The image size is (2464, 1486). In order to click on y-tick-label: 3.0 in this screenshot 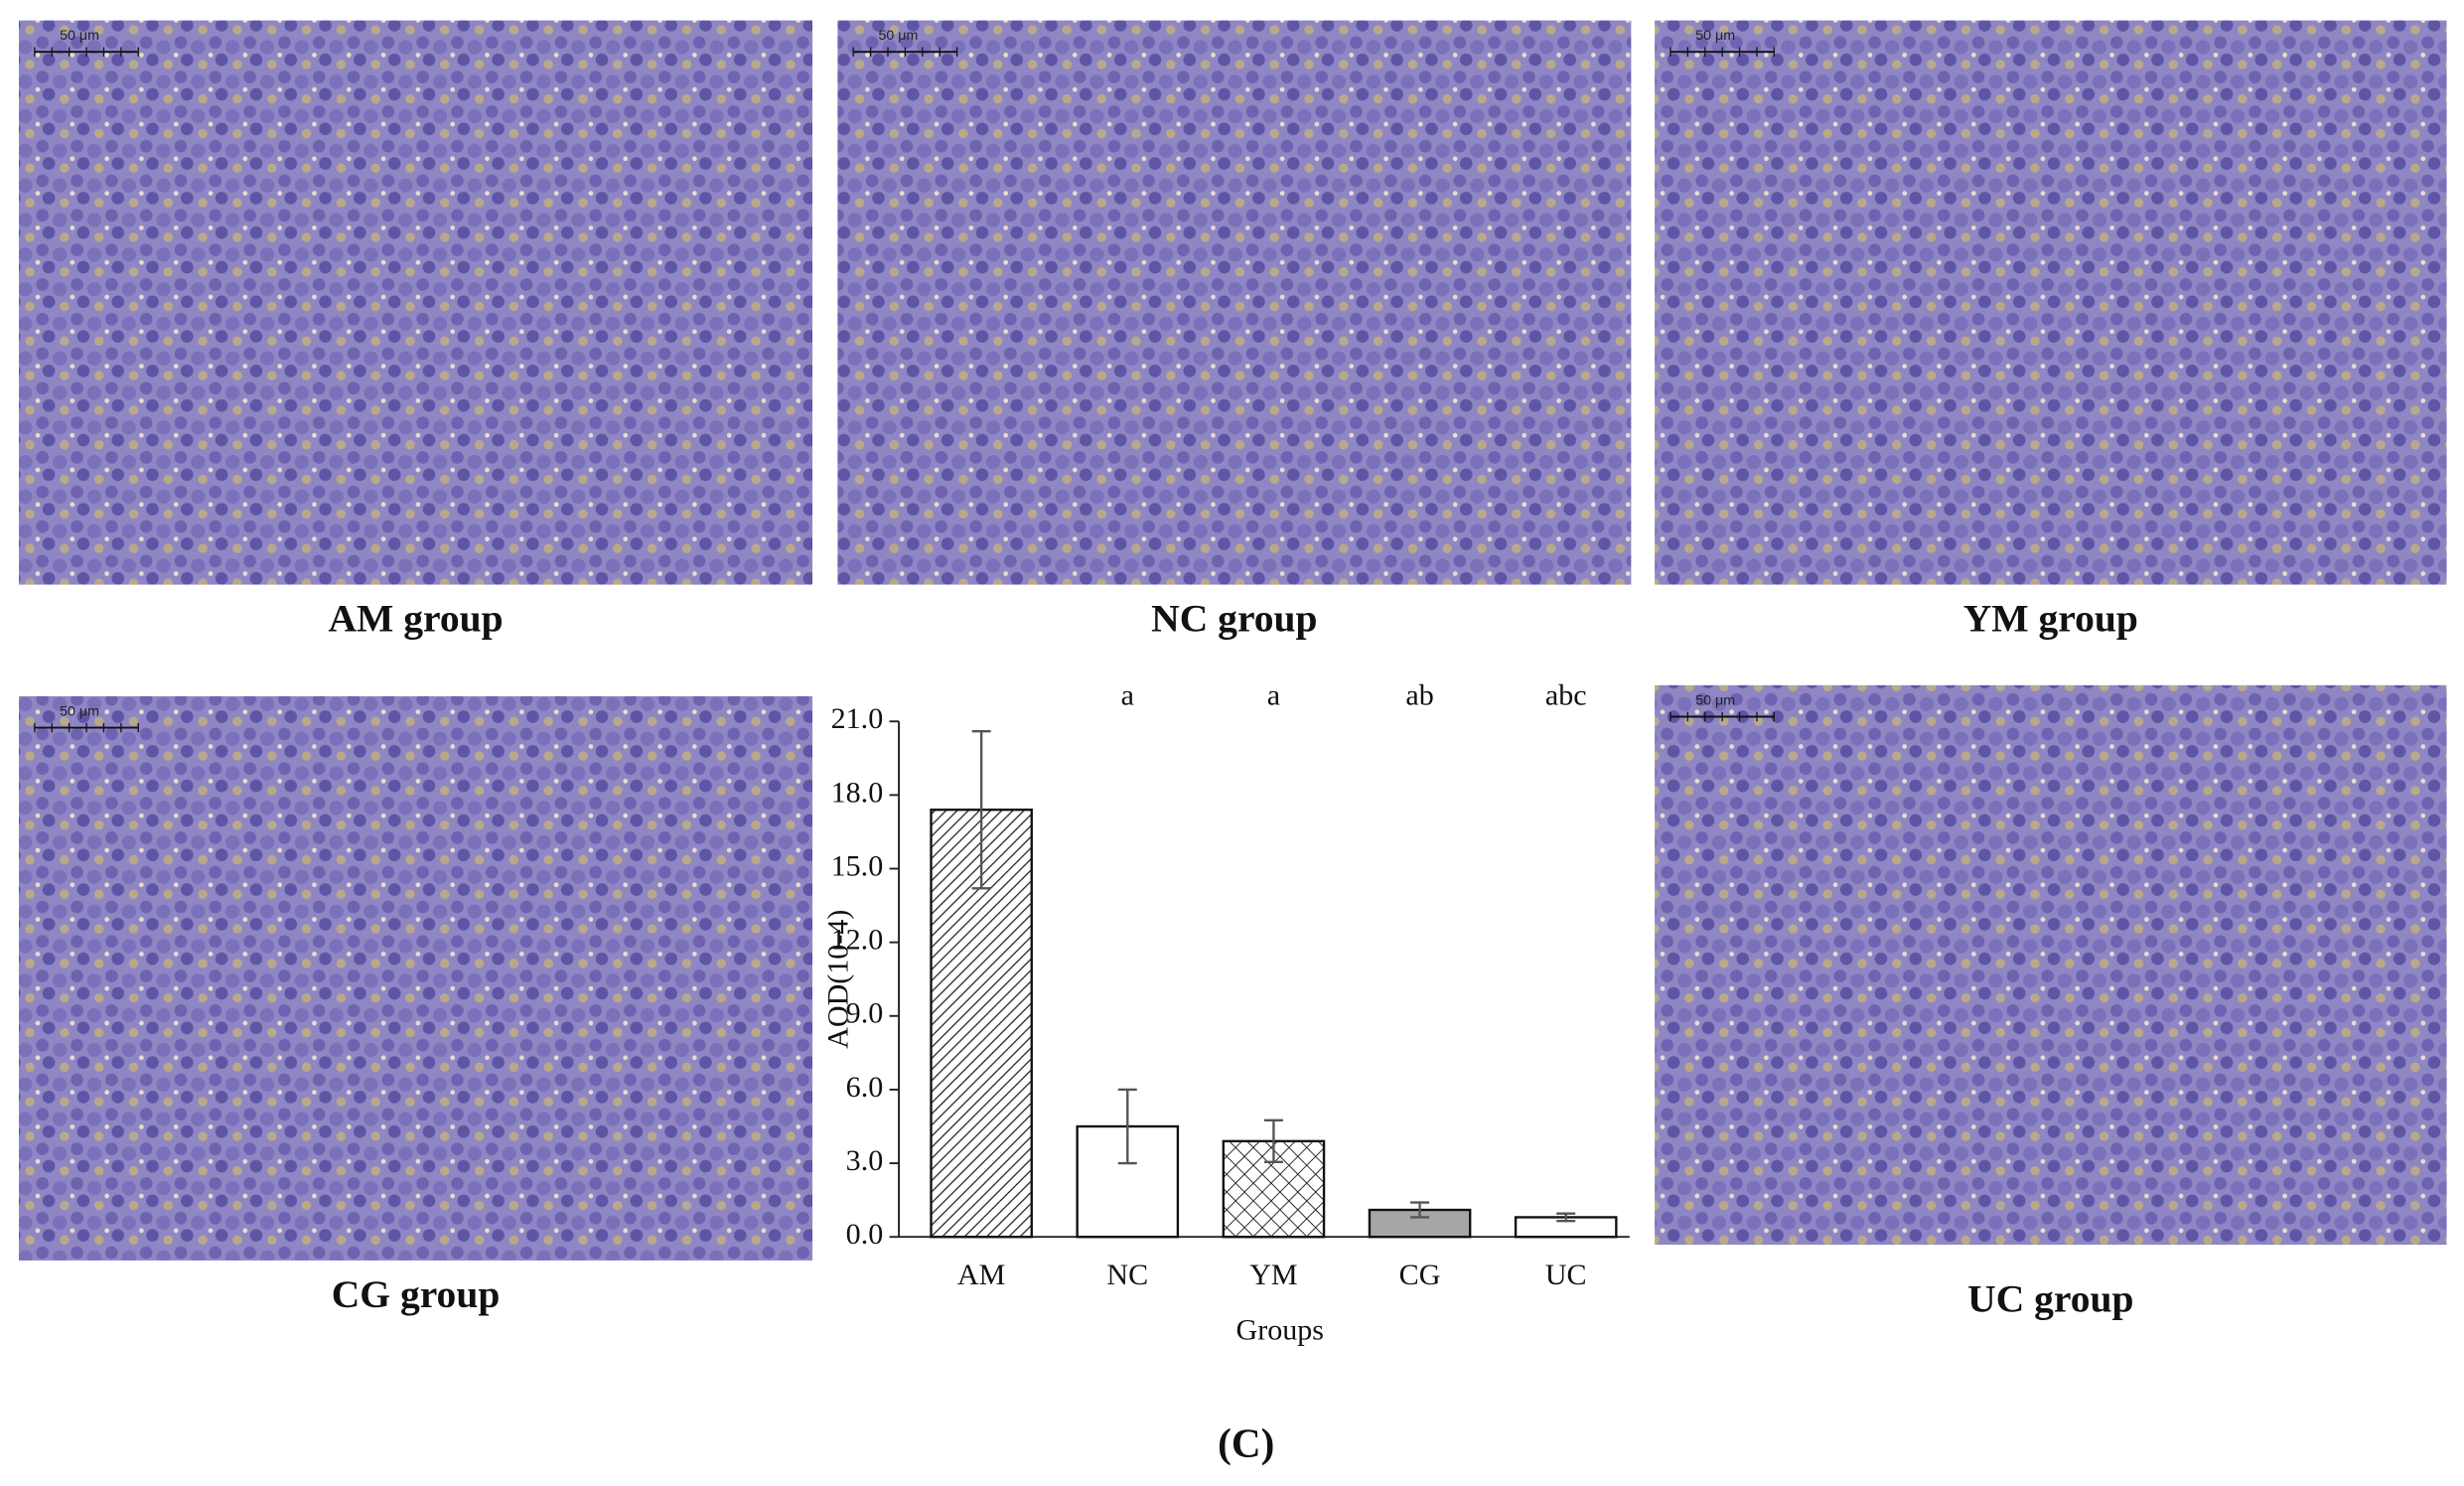, I will do `click(865, 1160)`.